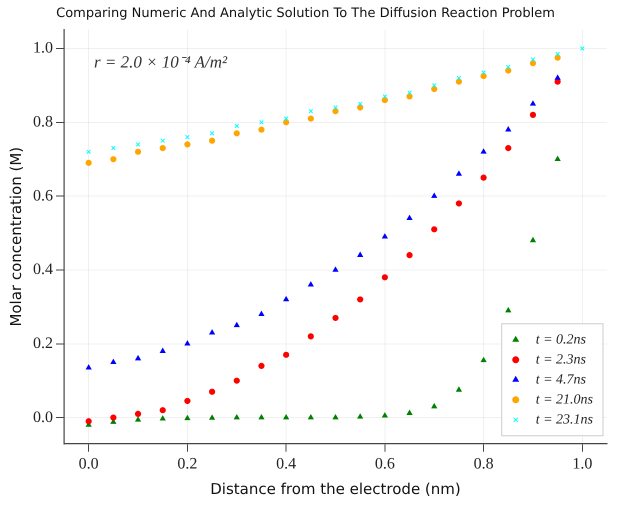  I want to click on y-tick-label: 1.0, so click(43, 48).